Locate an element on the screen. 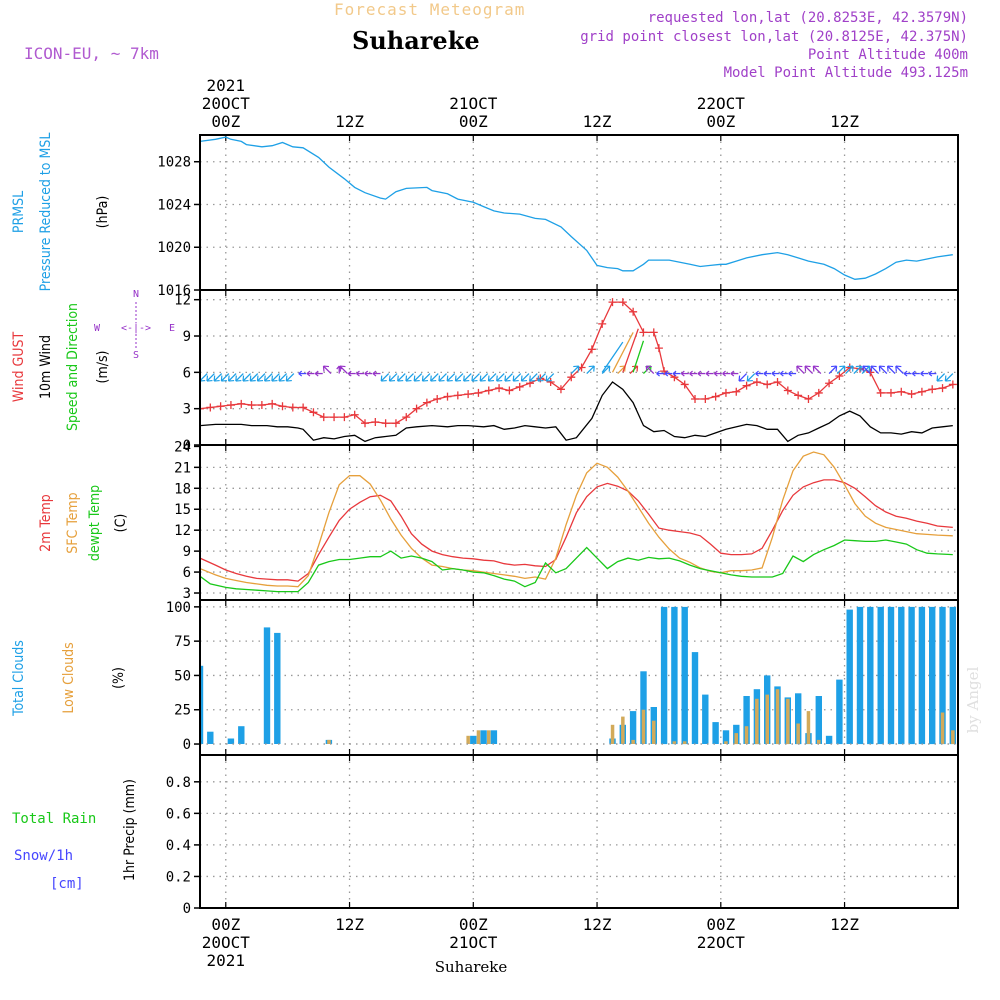  bottom-time-label: 20OCT is located at coordinates (226, 942).